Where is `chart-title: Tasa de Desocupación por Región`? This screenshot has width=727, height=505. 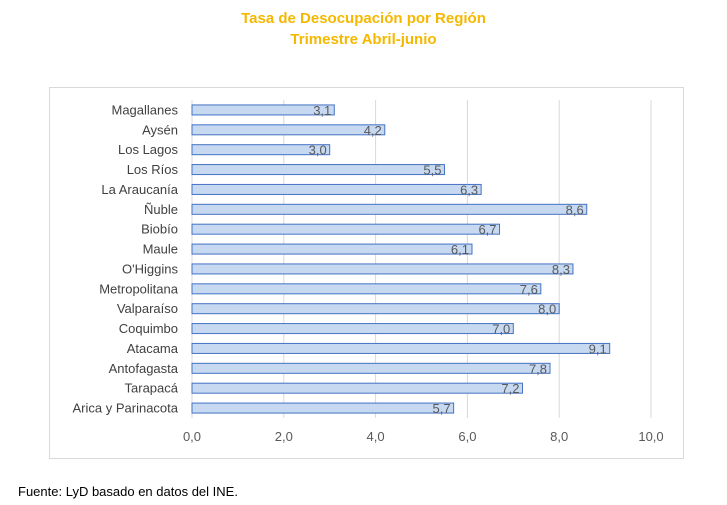
chart-title: Tasa de Desocupación por Región is located at coordinates (363, 18).